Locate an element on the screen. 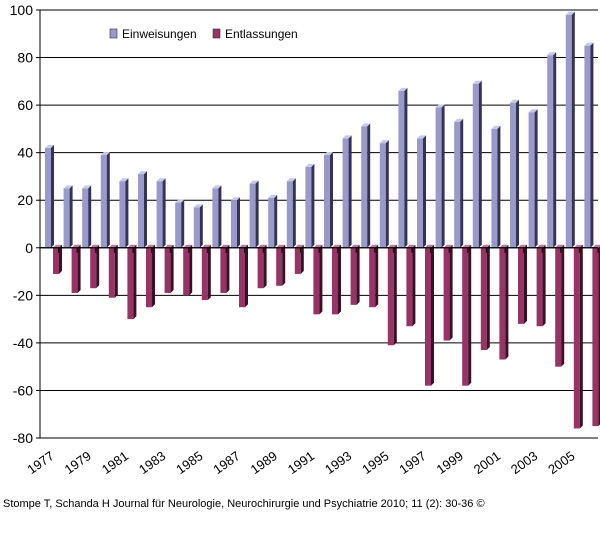 This screenshot has width=600, height=552. y-tick-label: 80 is located at coordinates (25, 58).